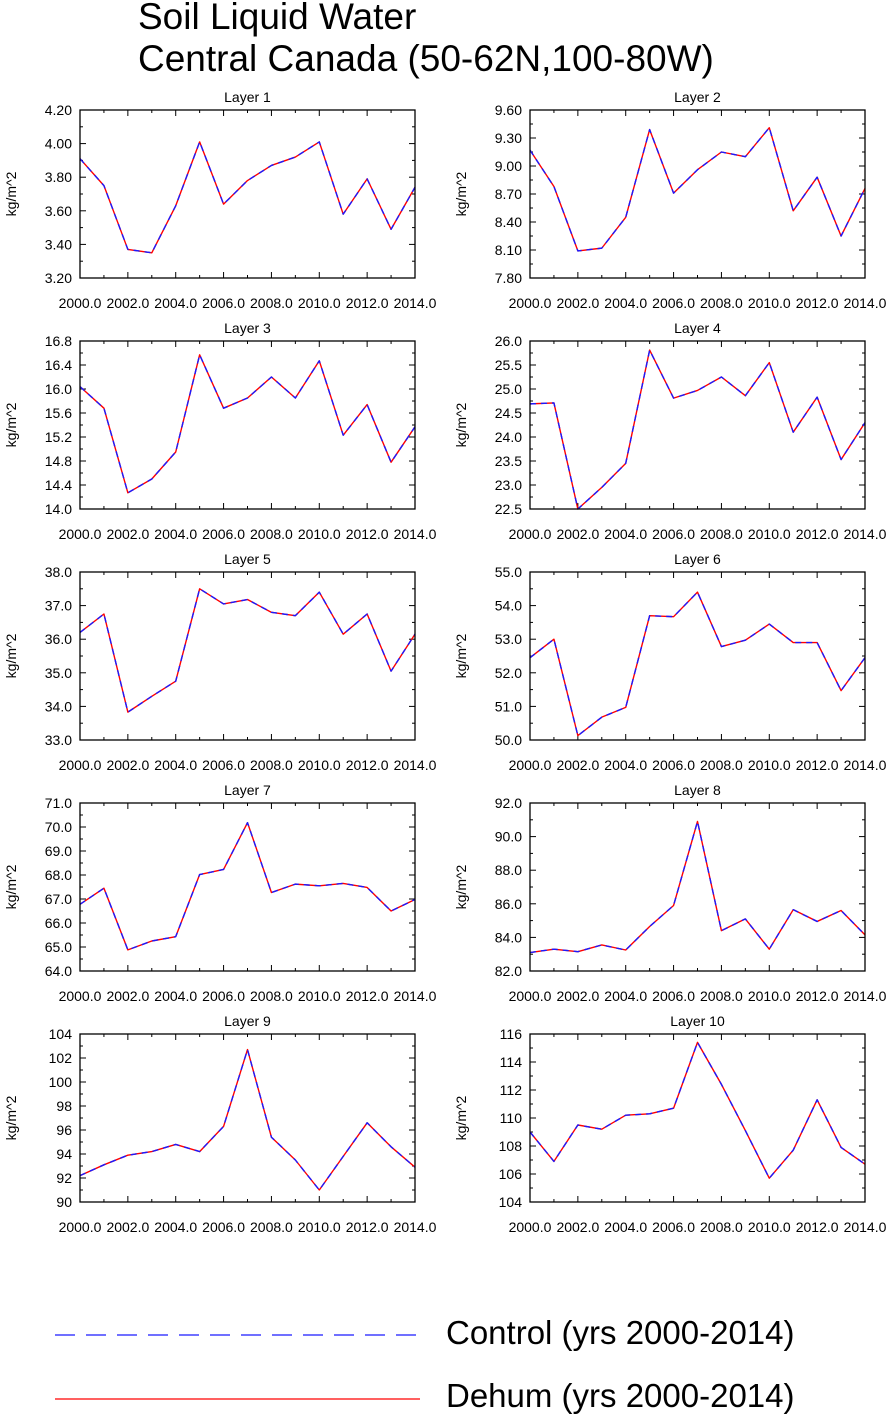 This screenshot has height=1418, width=892. Describe the element at coordinates (508, 606) in the screenshot. I see `y-tick-label: 54.0` at that location.